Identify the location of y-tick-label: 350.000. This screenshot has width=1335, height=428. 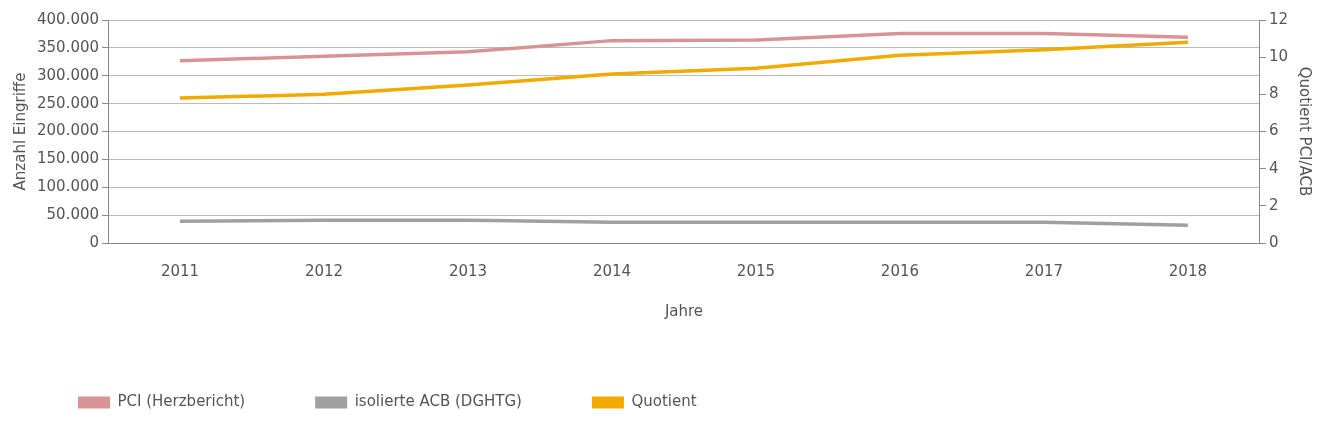
(68, 46).